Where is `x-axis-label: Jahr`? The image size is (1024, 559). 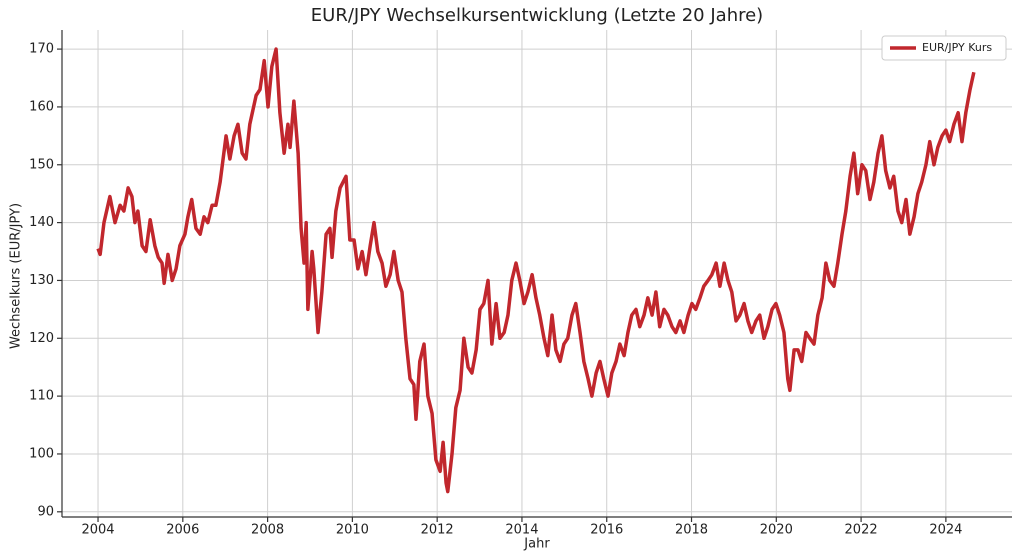 x-axis-label: Jahr is located at coordinates (536, 544).